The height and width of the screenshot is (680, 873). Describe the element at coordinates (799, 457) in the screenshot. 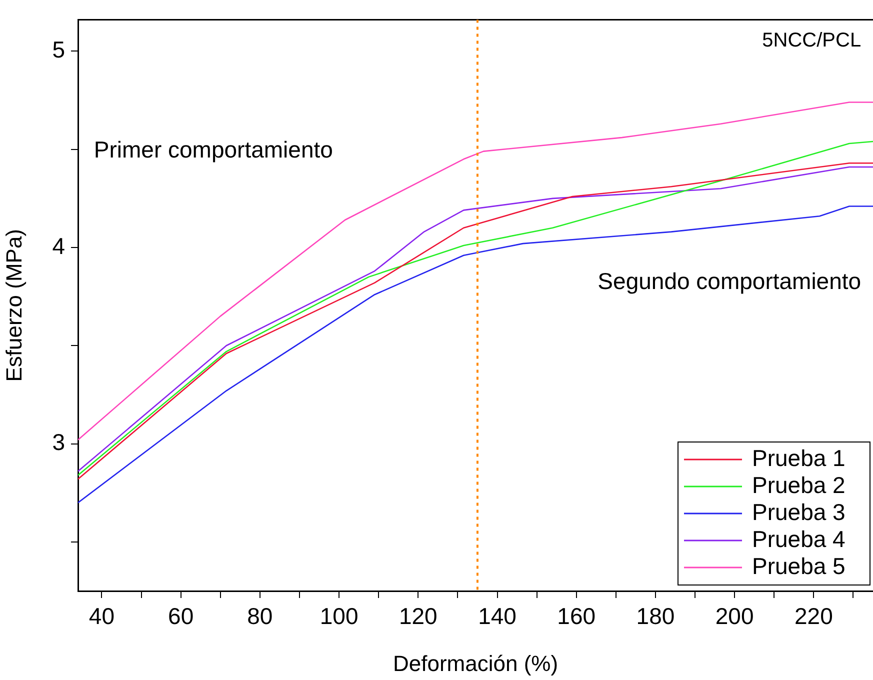

I see `legend-label: Prueba 1` at that location.